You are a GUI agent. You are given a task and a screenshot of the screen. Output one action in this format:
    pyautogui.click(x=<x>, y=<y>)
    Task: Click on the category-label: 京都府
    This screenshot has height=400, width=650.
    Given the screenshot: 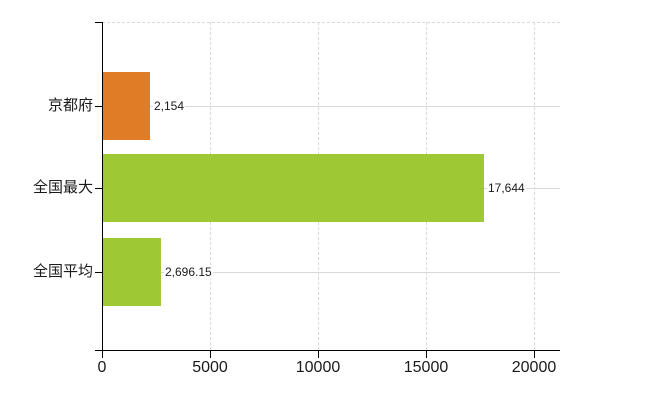 What is the action you would take?
    pyautogui.click(x=70, y=105)
    